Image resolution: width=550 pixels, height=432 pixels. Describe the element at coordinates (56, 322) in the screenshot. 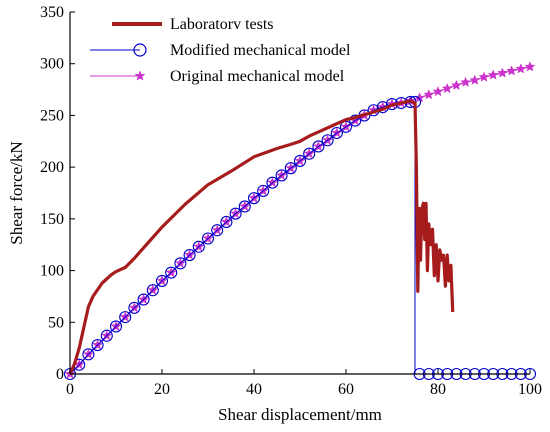

I see `y-tick-label: 50` at that location.